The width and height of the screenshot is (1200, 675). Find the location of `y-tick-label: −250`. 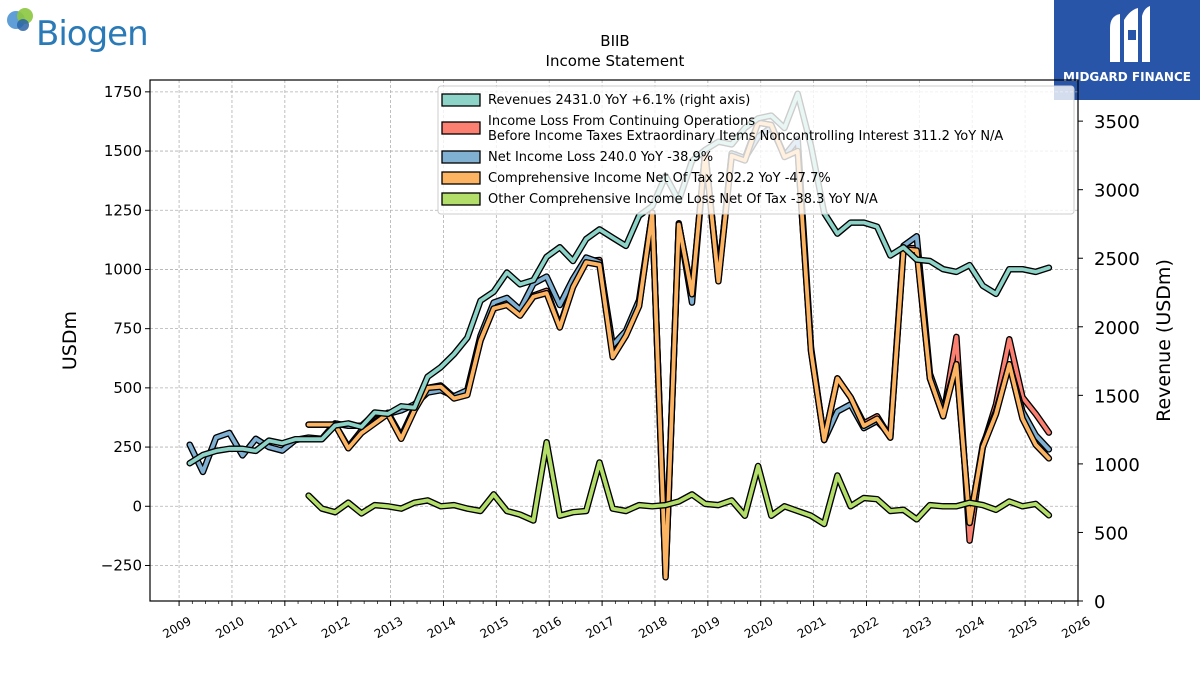

y-tick-label: −250 is located at coordinates (121, 565).